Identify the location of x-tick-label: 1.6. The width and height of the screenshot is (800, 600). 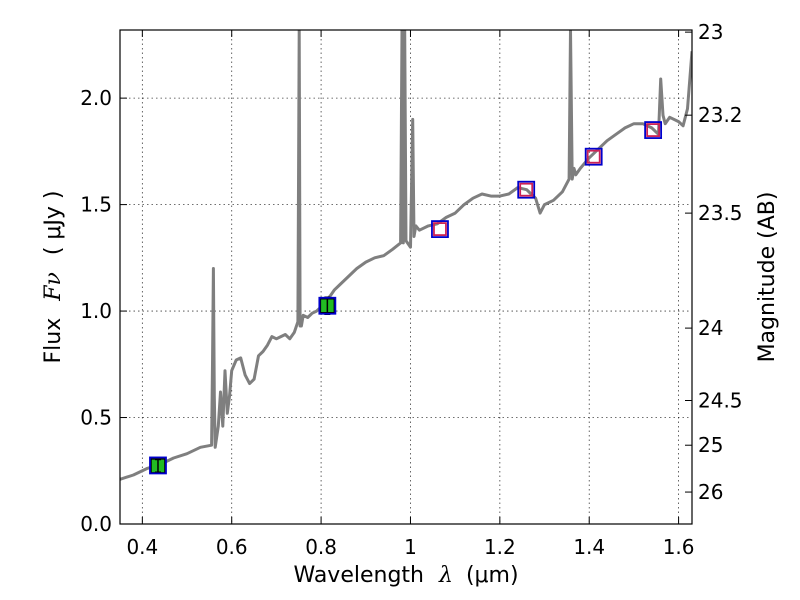
(679, 547).